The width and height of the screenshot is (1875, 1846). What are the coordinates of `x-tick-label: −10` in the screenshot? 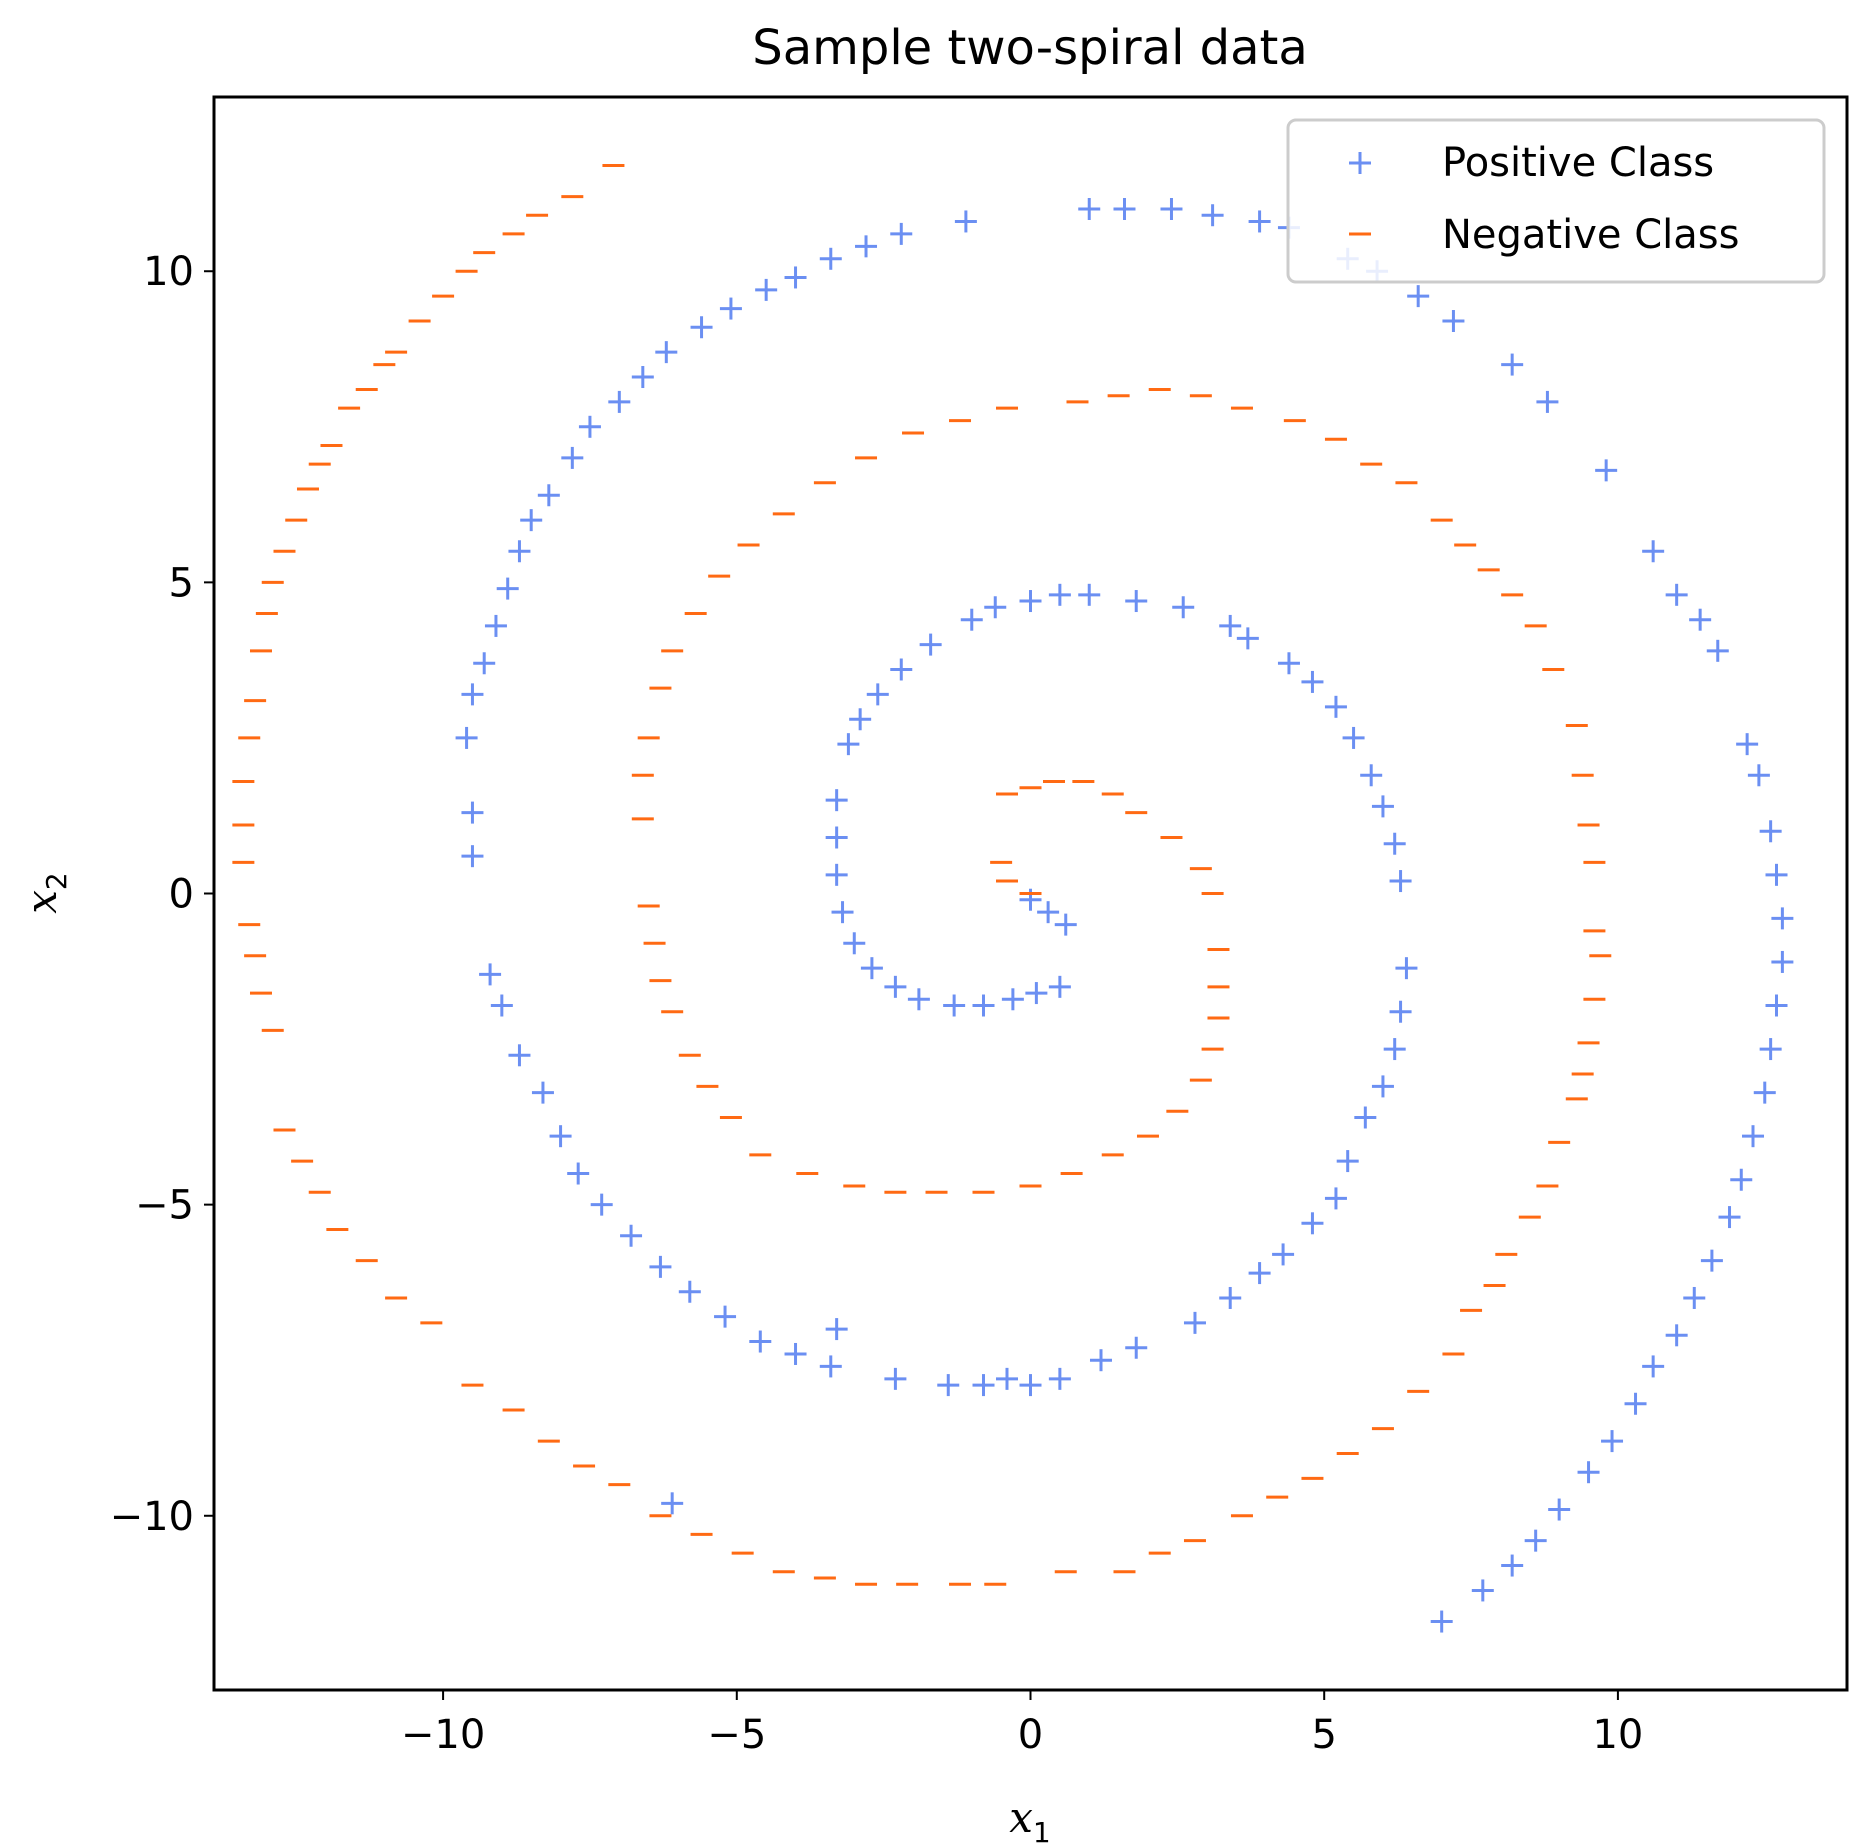 It's located at (443, 1735).